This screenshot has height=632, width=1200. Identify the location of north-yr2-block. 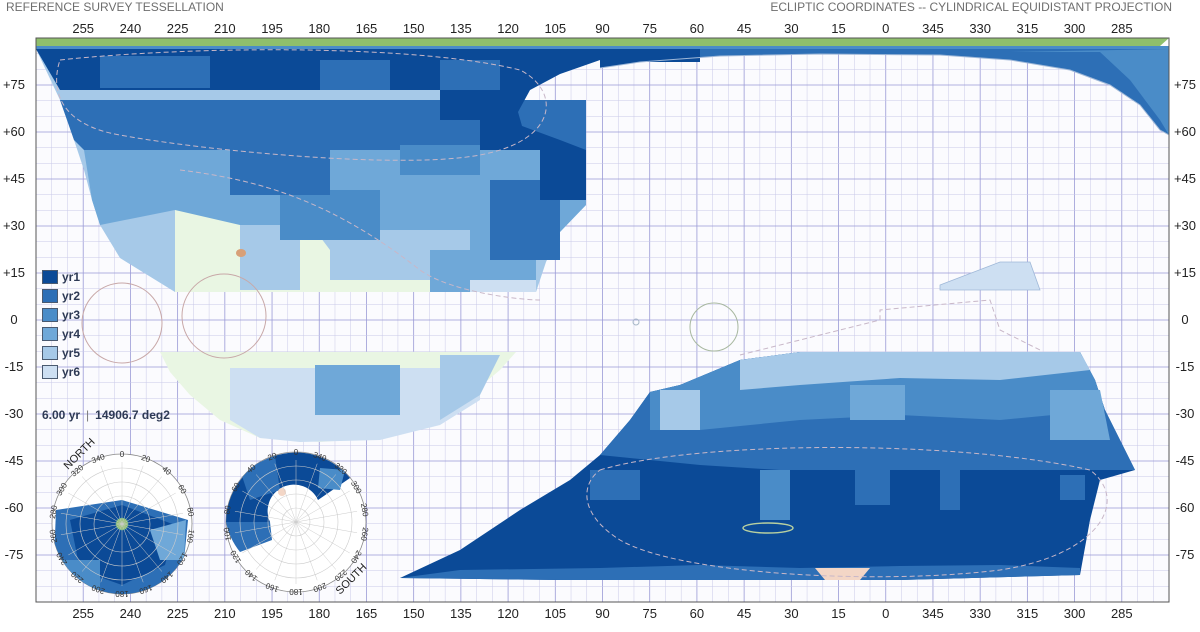
(280, 172).